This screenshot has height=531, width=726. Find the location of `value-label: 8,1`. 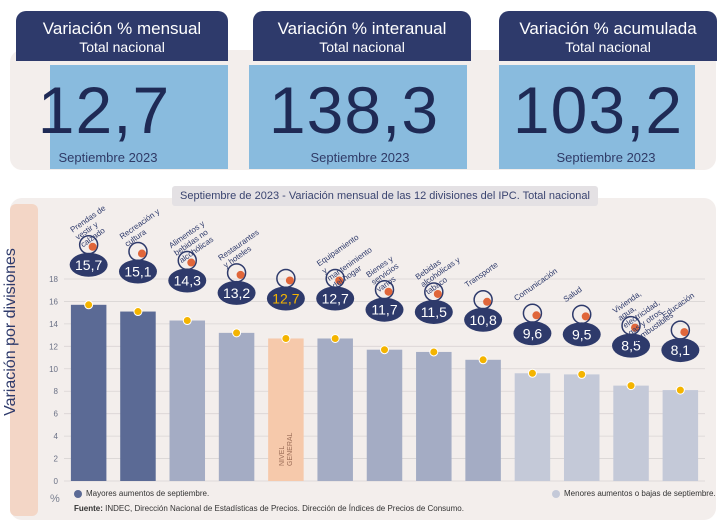

value-label: 8,1 is located at coordinates (681, 350).